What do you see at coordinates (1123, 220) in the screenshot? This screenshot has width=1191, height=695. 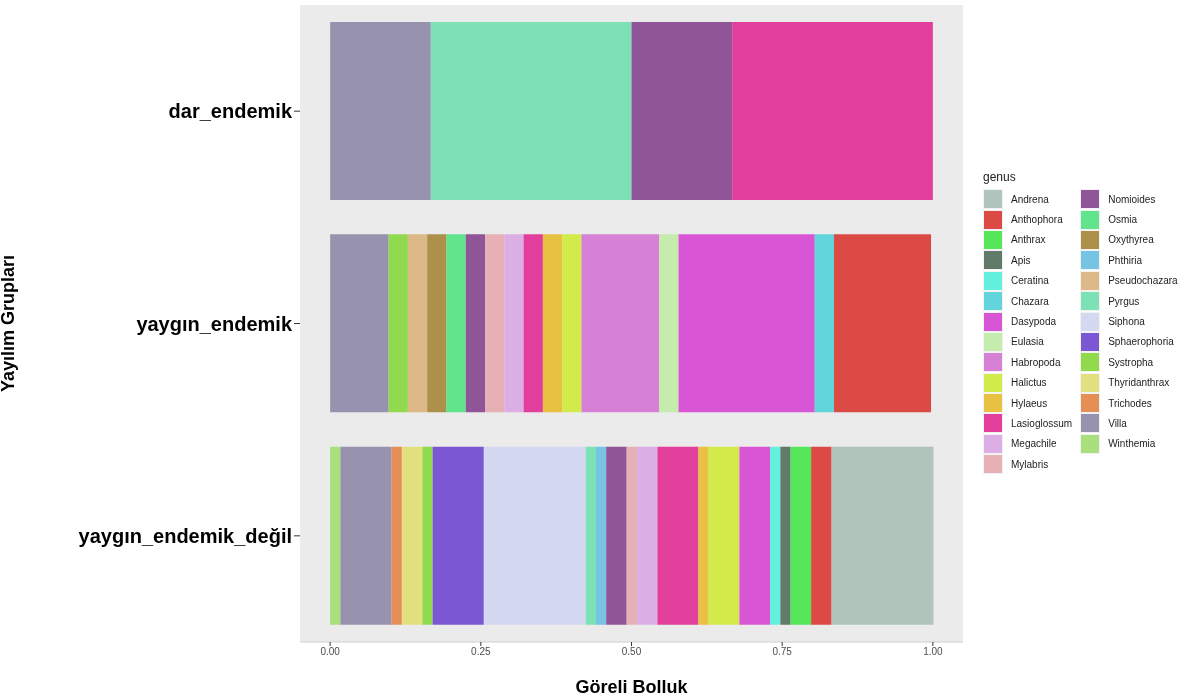 I see `legend-label: Osmia` at bounding box center [1123, 220].